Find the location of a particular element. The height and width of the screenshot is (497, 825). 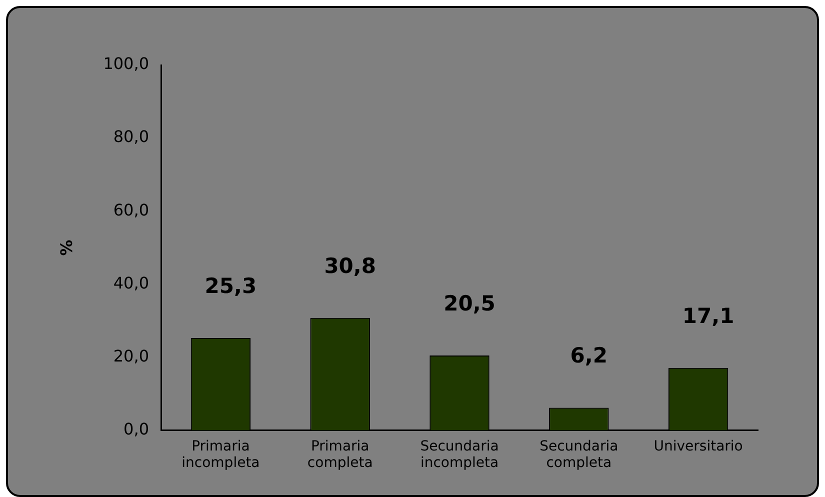

y-tick-label: 0,0 is located at coordinates (137, 429).